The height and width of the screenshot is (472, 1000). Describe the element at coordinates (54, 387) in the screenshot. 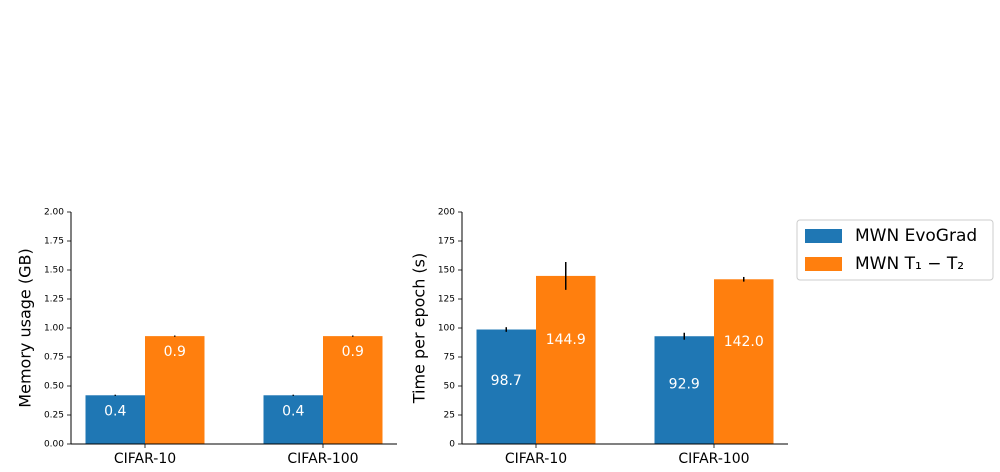

I see `y-tick-label: 0.50` at that location.